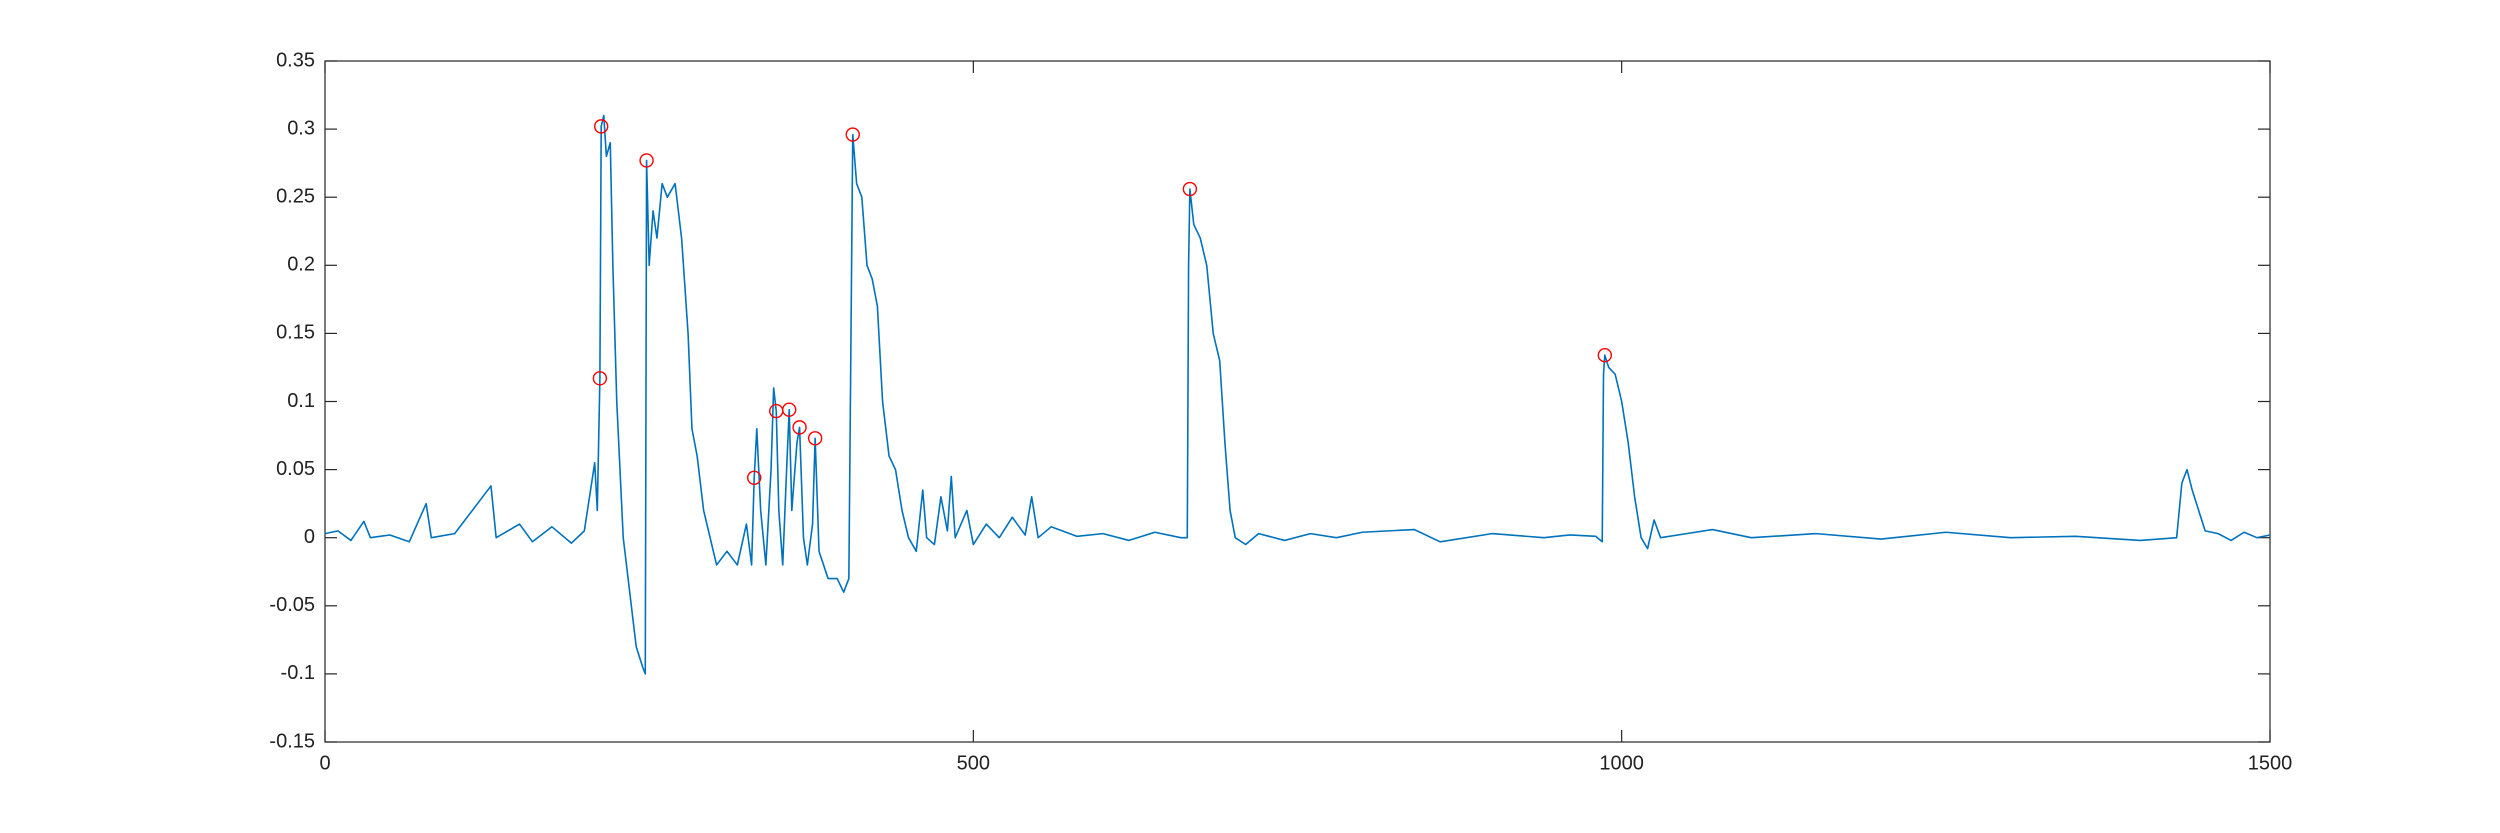 The image size is (2500, 833). What do you see at coordinates (301, 401) in the screenshot?
I see `y-tick-label: 0.1` at bounding box center [301, 401].